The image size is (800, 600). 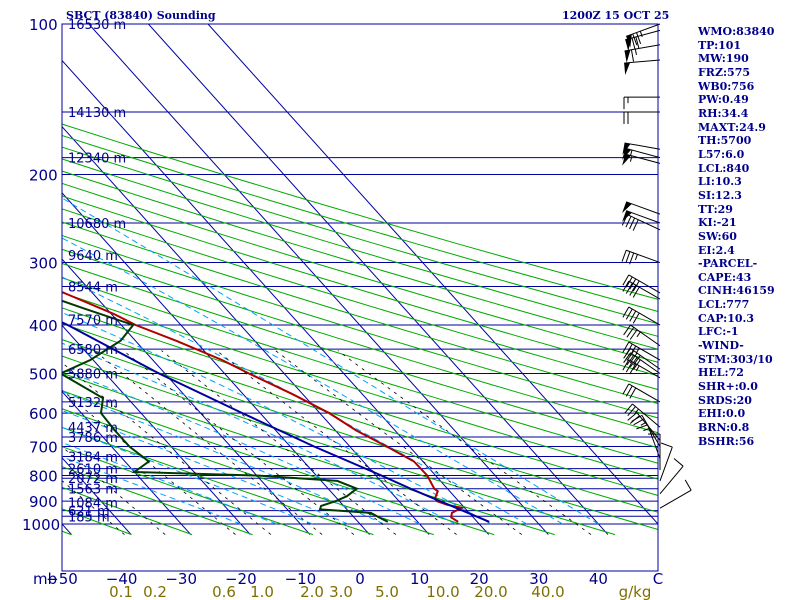 What do you see at coordinates (735, 359) in the screenshot?
I see `index-line: STM:303/10` at bounding box center [735, 359].